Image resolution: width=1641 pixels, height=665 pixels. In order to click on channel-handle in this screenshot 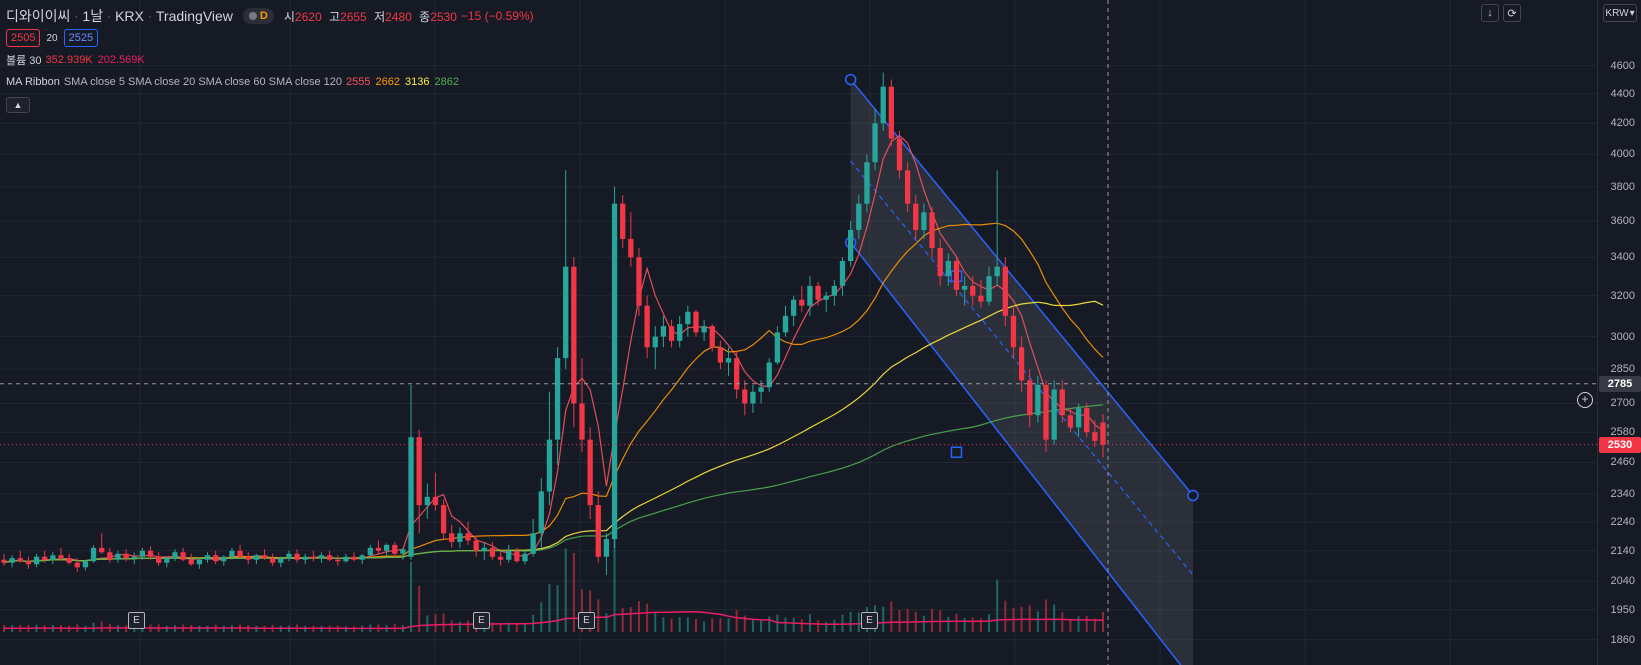, I will do `click(956, 452)`.